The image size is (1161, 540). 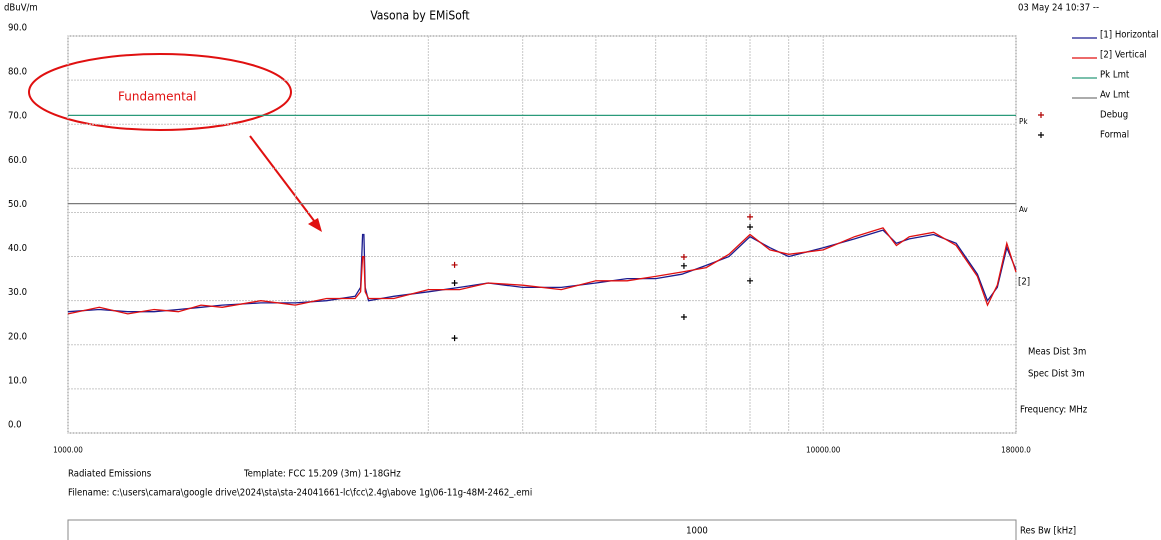 What do you see at coordinates (21, 8) in the screenshot?
I see `y-axis-label: dBuV/m` at bounding box center [21, 8].